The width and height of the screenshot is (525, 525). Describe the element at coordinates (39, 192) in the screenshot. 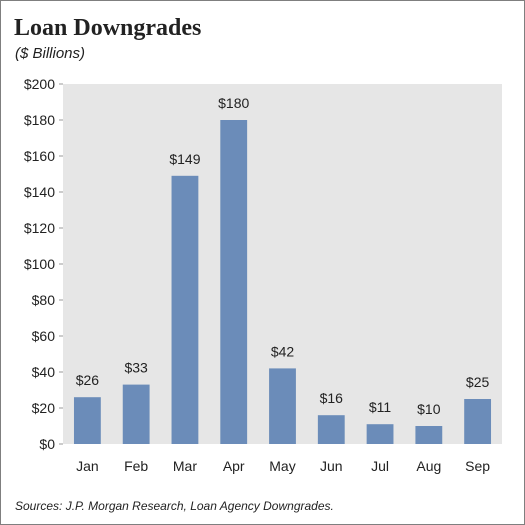

I see `y-tick-label: $140` at that location.